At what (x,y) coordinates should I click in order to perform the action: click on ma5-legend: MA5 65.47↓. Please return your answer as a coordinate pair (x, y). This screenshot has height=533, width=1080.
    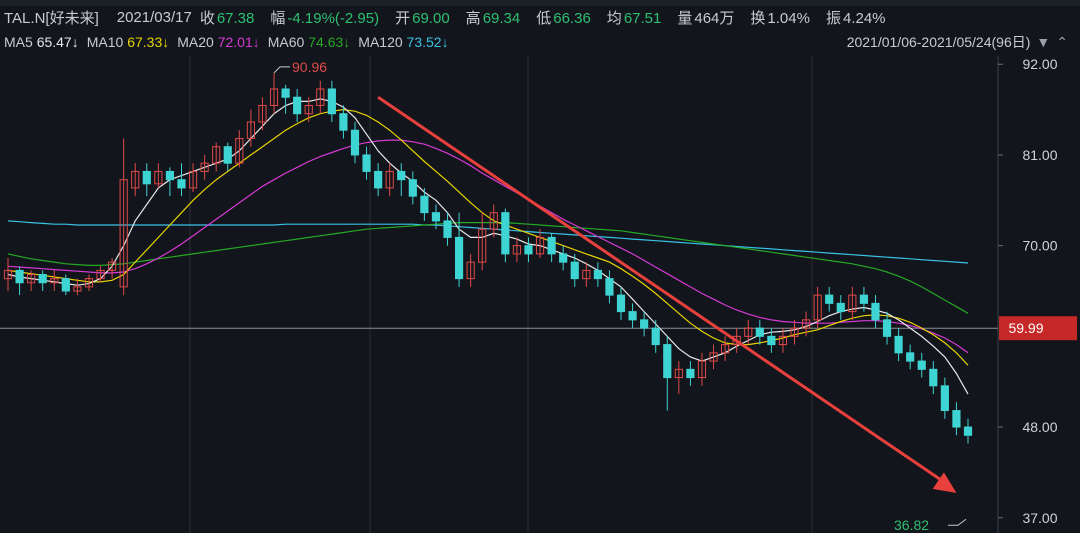
    Looking at the image, I should click on (41, 42).